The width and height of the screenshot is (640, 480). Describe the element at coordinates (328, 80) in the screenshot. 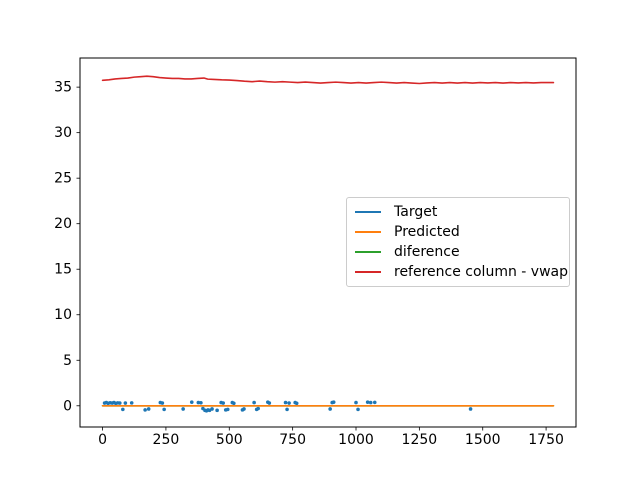

I see `series-reference-column-vwap-line` at that location.